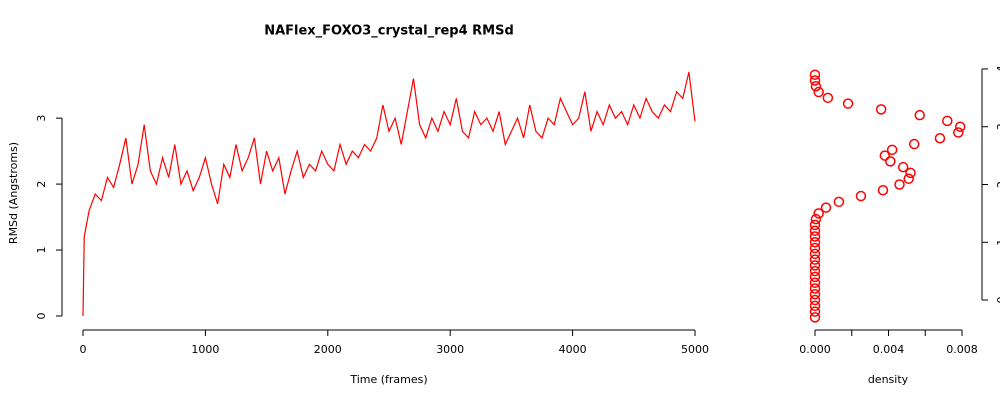 The image size is (1000, 400). Describe the element at coordinates (889, 349) in the screenshot. I see `x-tick-label: 0.004` at that location.